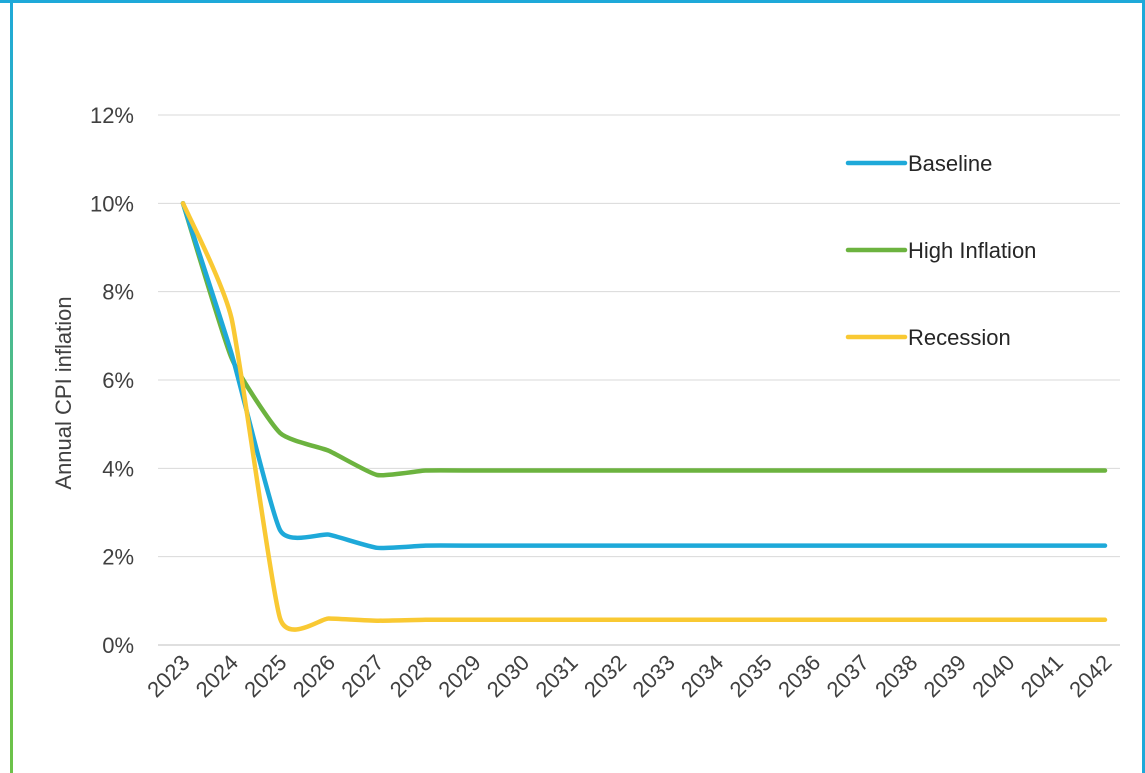 The width and height of the screenshot is (1145, 773). I want to click on x-tick-label: 2031, so click(556, 676).